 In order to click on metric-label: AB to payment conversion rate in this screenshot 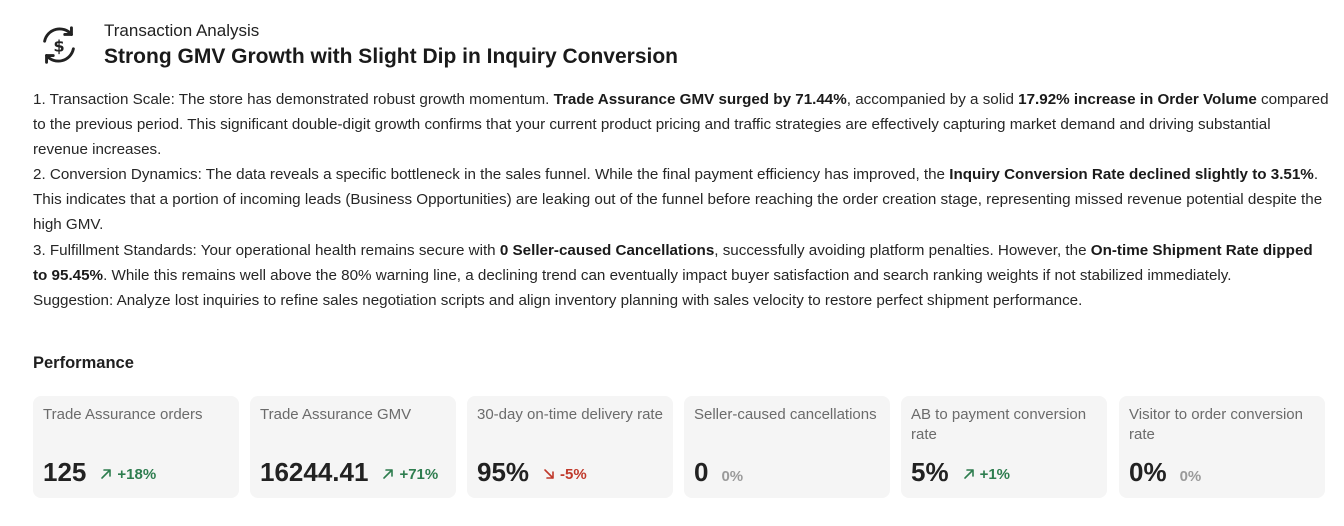, I will do `click(999, 424)`.